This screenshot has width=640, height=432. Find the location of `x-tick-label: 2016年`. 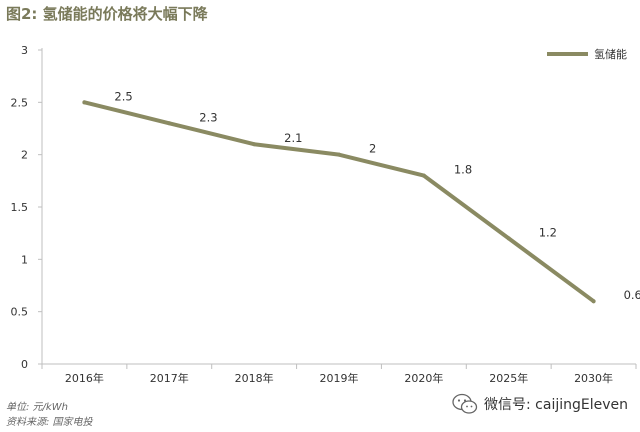

x-tick-label: 2016年 is located at coordinates (84, 378).